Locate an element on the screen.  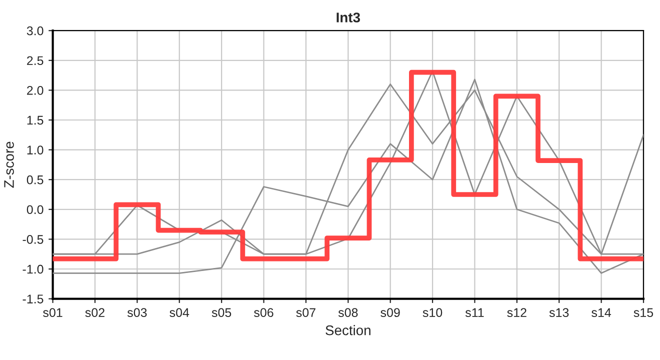
x-tick-label: s14 is located at coordinates (602, 313).